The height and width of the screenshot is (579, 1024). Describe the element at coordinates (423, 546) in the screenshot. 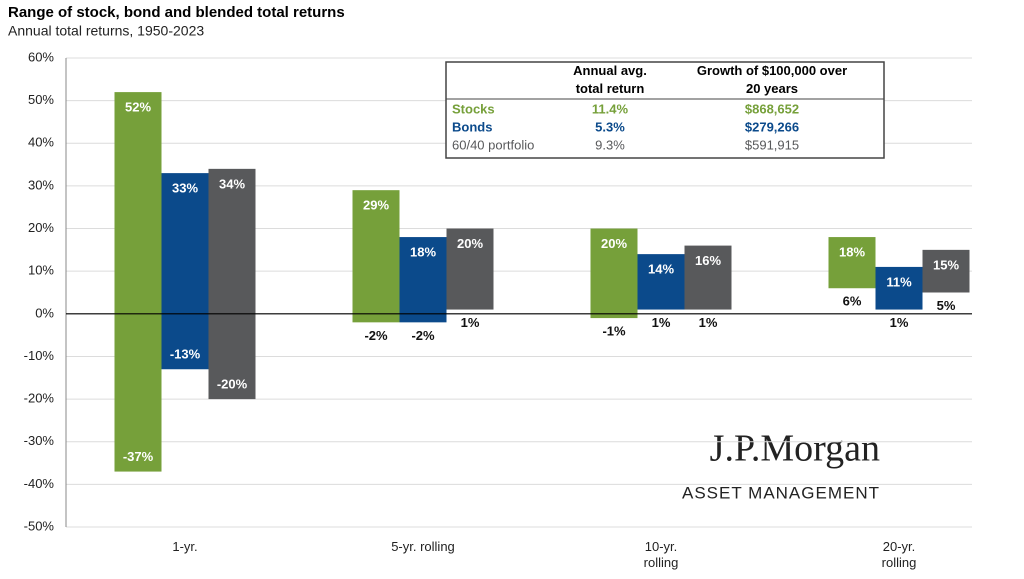

I see `x-tick-label: 5-yr. rolling` at that location.